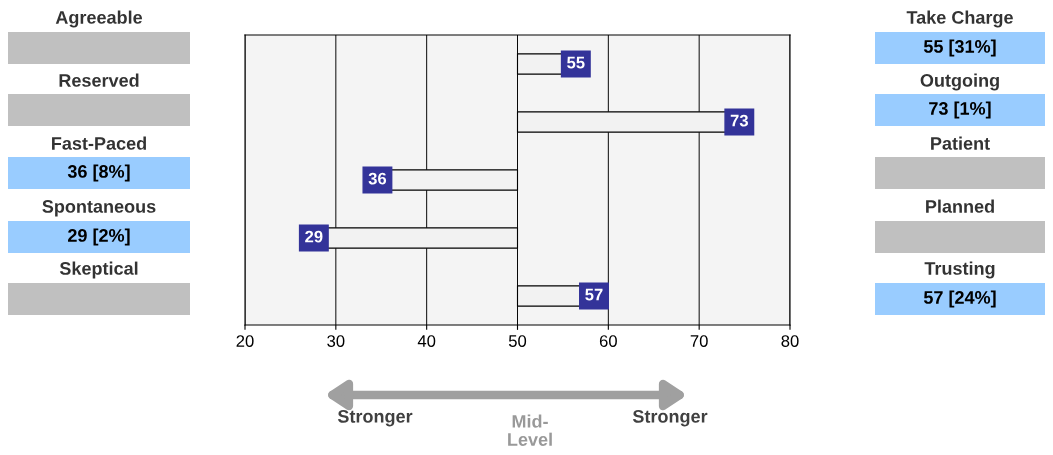 The image size is (1053, 455). I want to click on x-tick-label: 80, so click(790, 341).